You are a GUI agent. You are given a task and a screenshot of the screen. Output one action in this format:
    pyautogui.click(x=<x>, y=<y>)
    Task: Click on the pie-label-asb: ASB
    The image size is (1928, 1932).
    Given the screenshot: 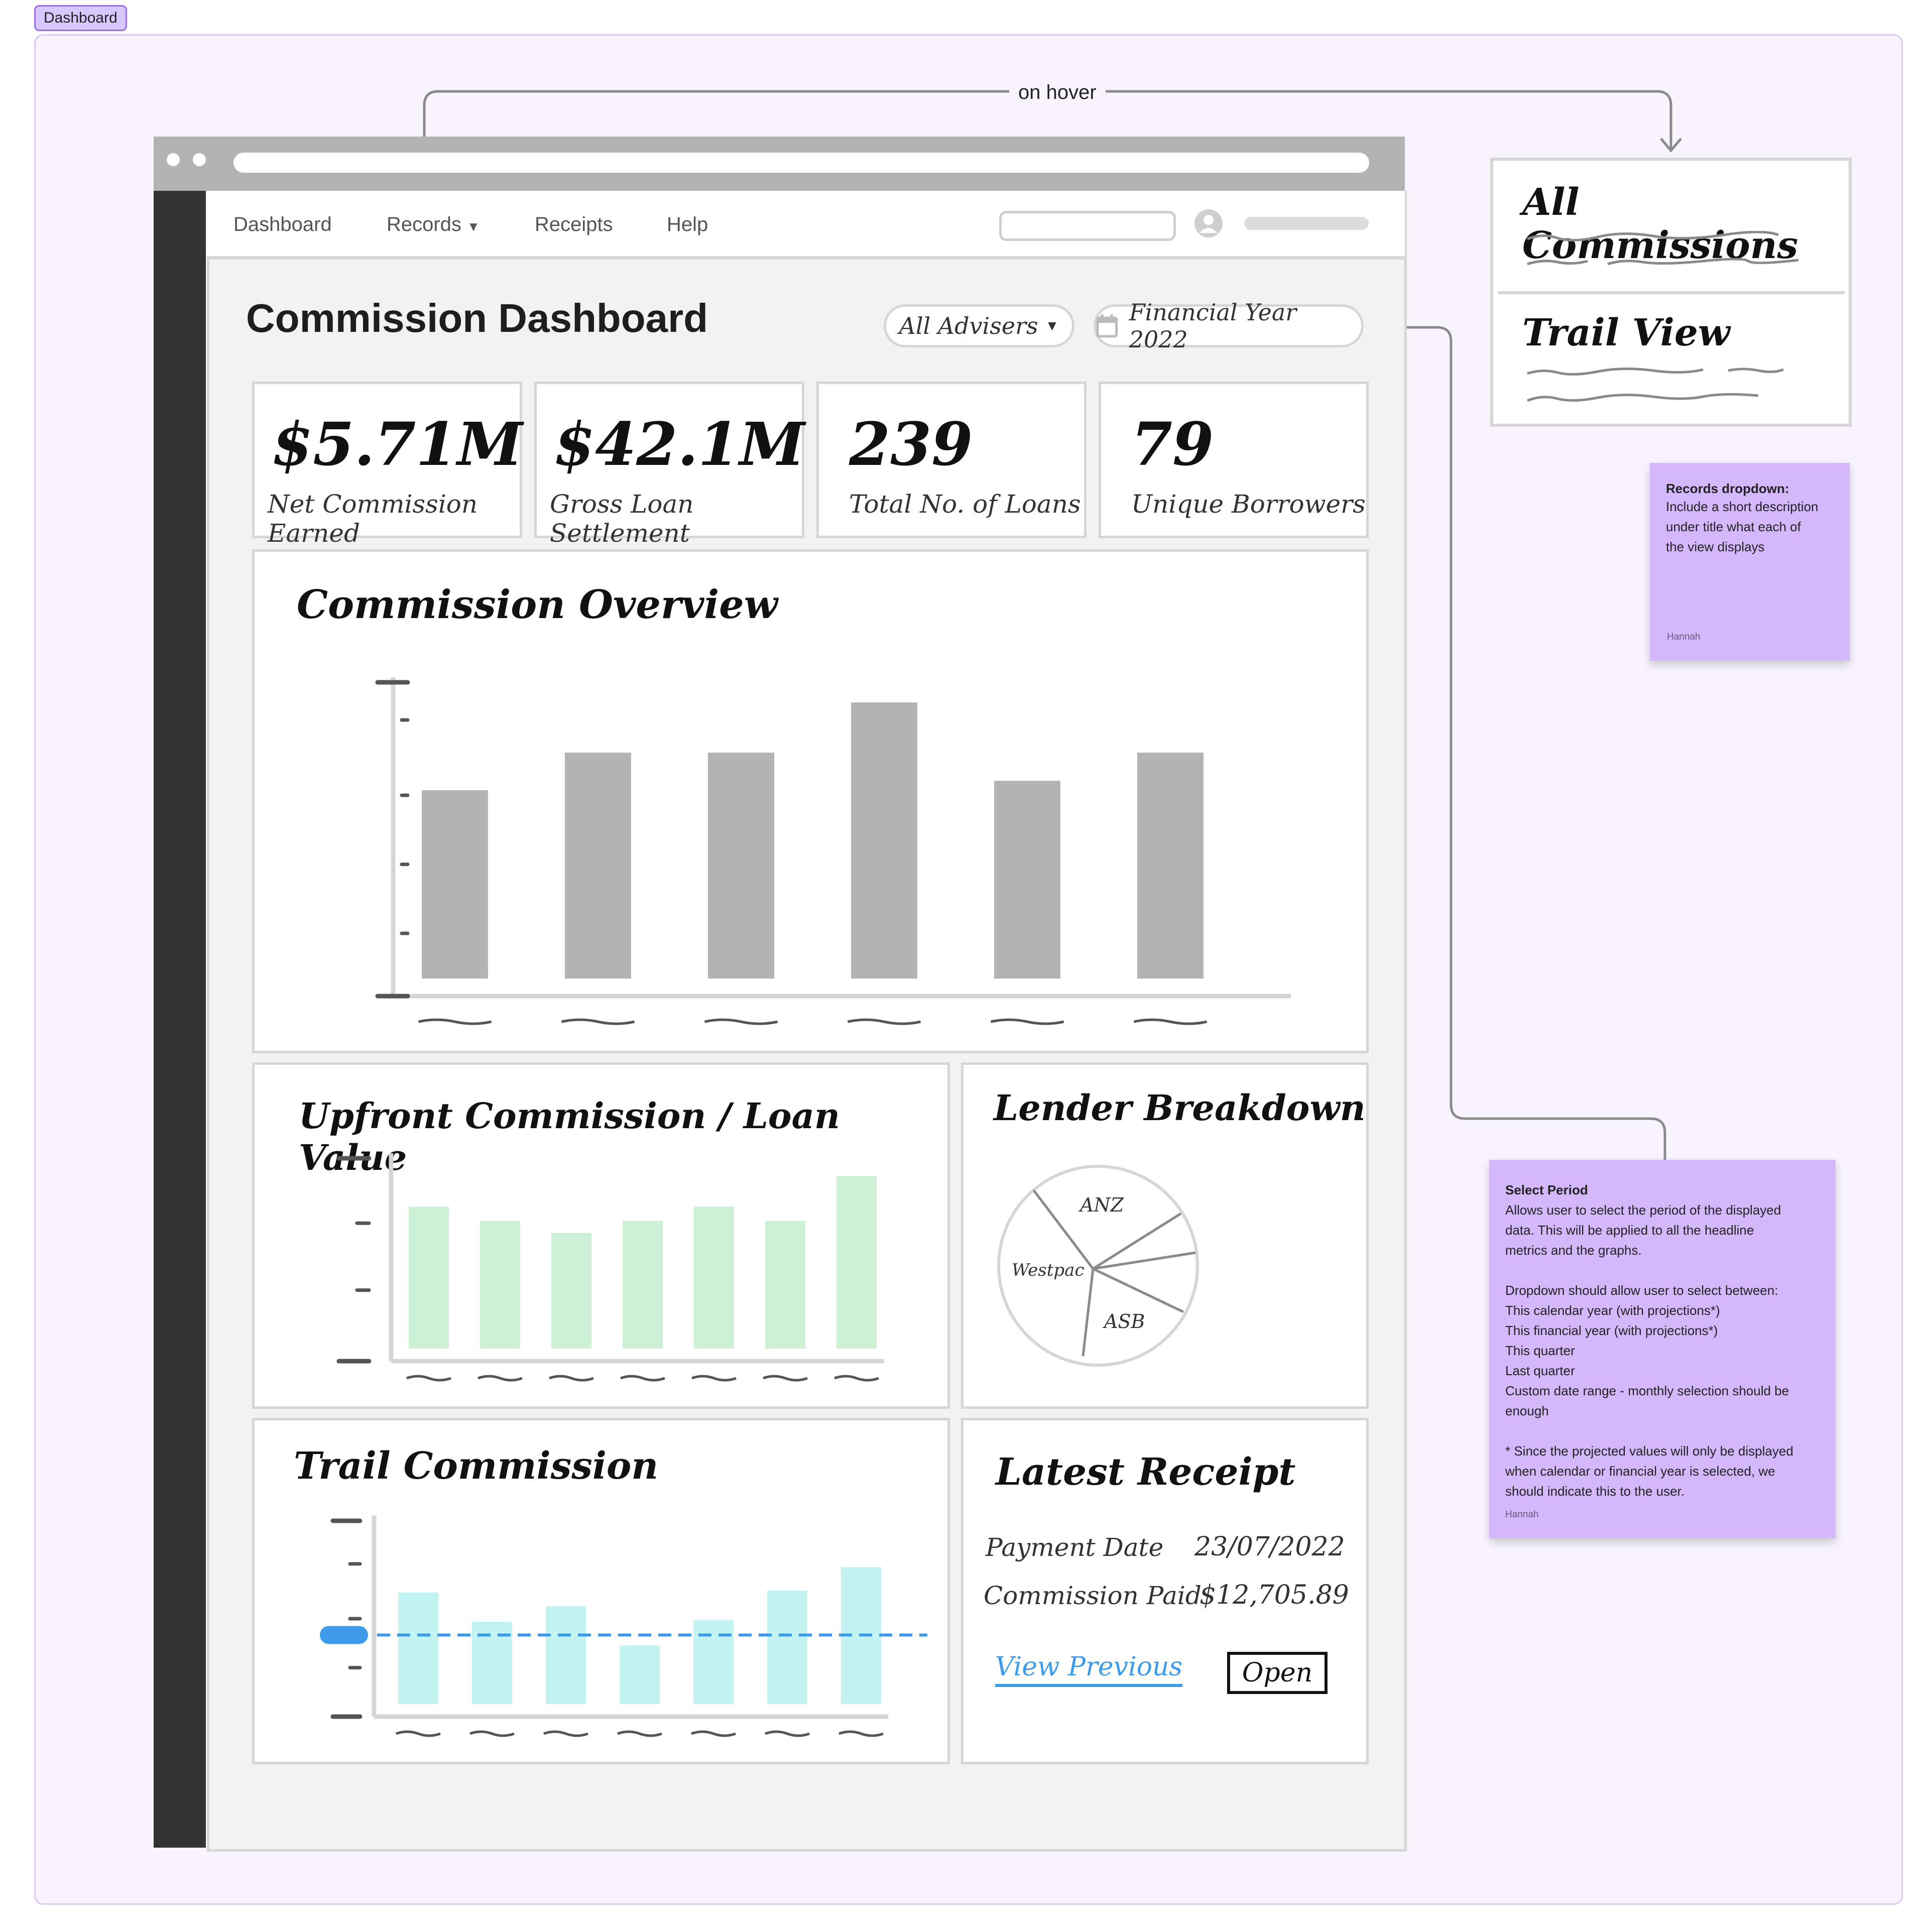 What is the action you would take?
    pyautogui.click(x=1124, y=1321)
    